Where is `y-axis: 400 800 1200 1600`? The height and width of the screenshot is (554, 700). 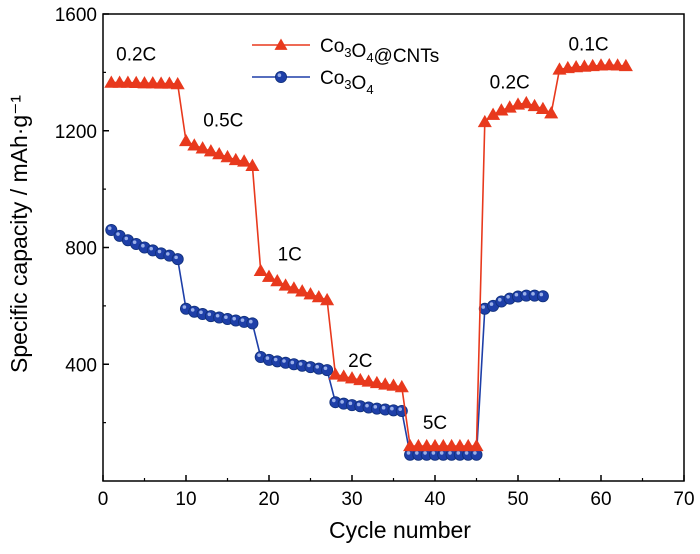 y-axis: 400 800 1200 1600 is located at coordinates (82, 214).